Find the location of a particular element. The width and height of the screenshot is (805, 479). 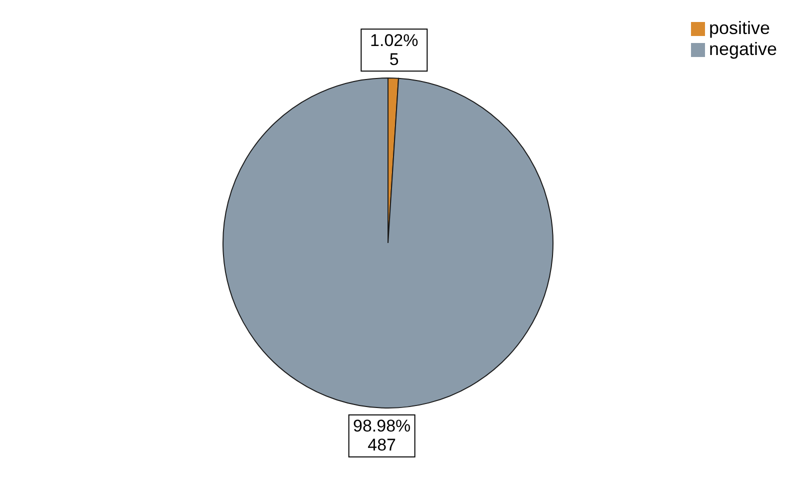

legend-label: positive is located at coordinates (739, 28).